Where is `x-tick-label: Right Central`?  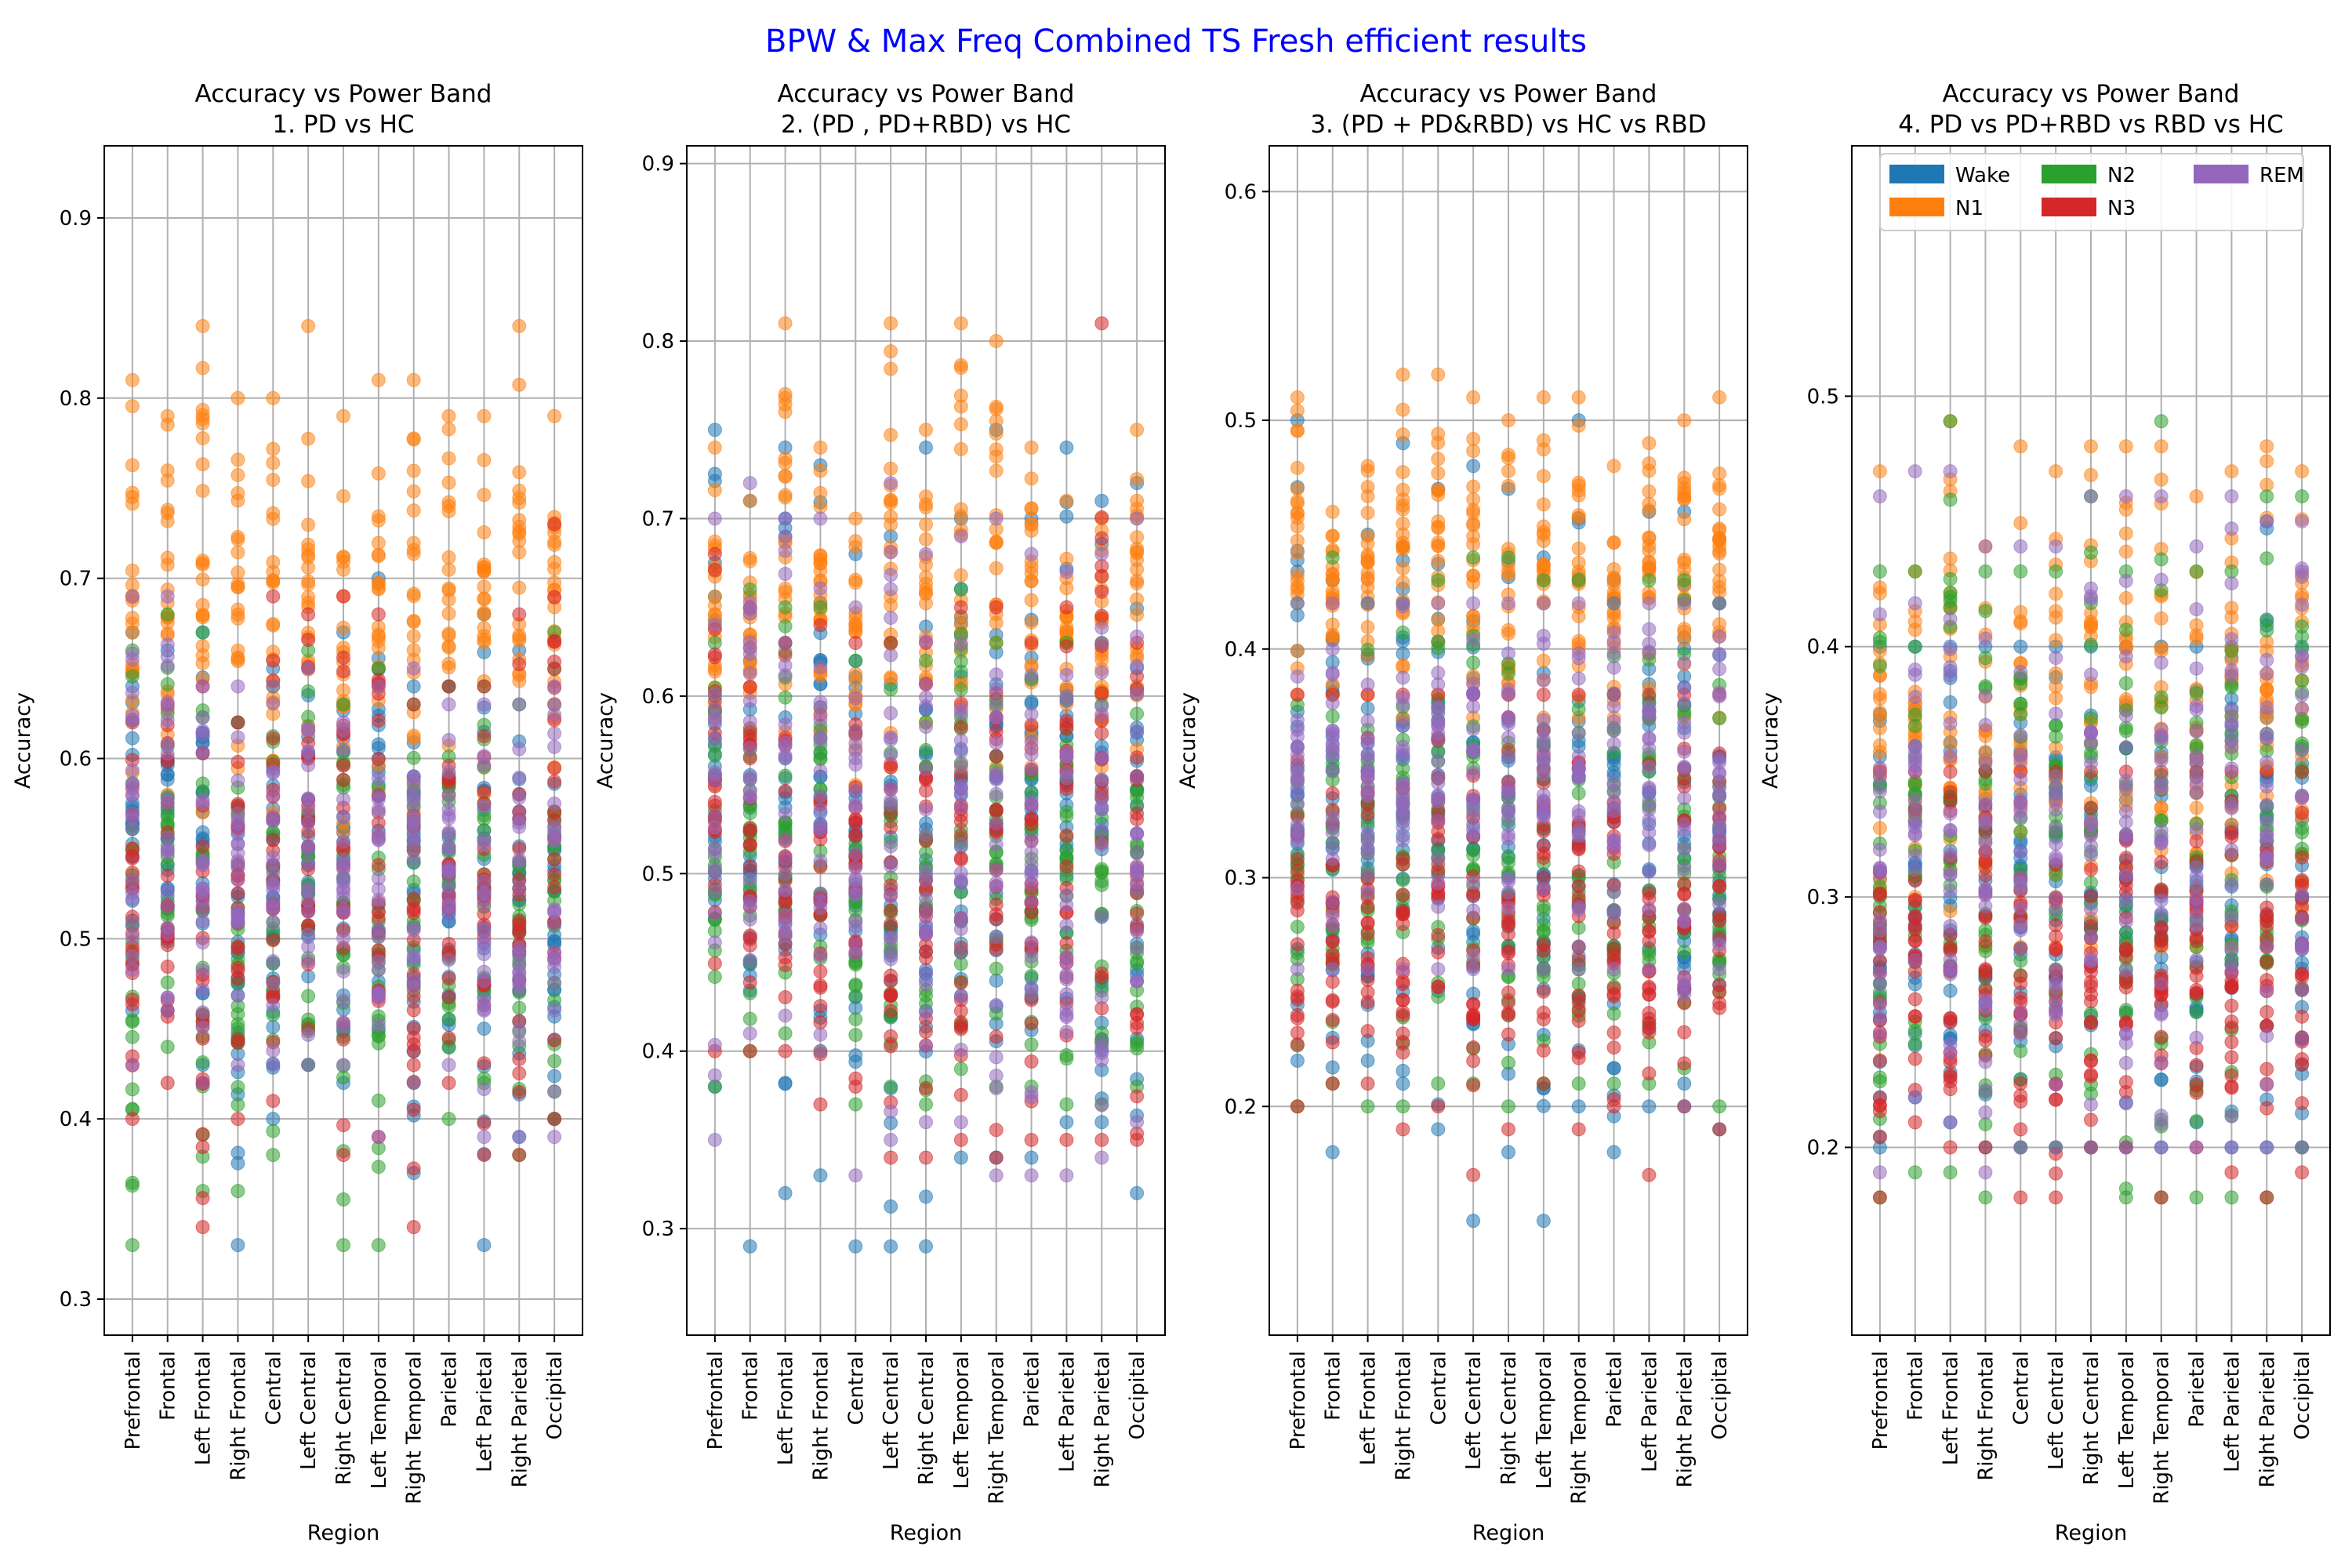 x-tick-label: Right Central is located at coordinates (1509, 1418).